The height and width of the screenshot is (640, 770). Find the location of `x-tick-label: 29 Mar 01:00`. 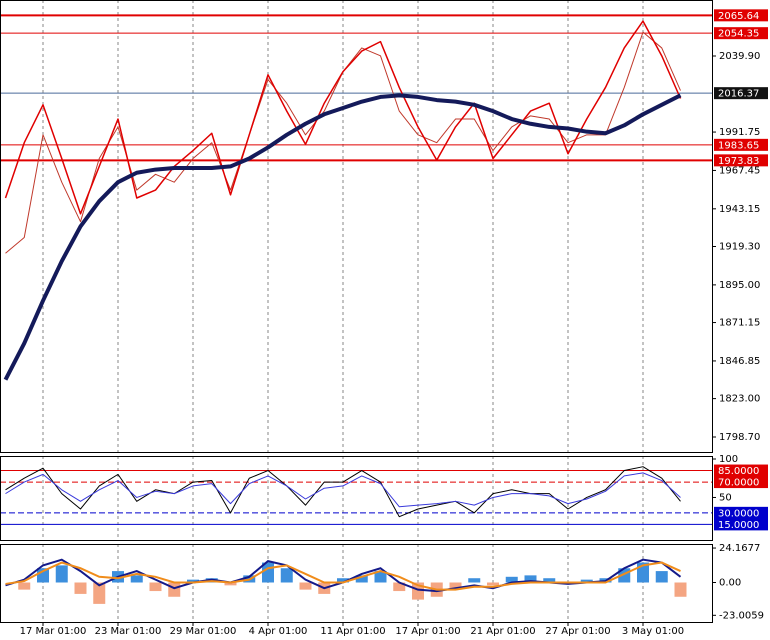

x-tick-label: 29 Mar 01:00 is located at coordinates (203, 631).